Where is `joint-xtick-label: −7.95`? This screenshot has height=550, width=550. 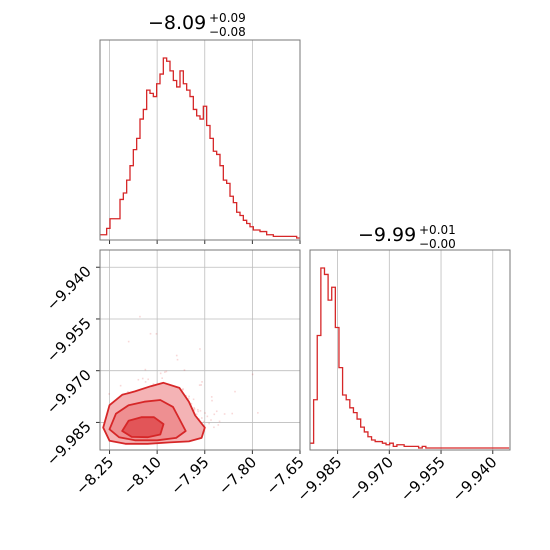
joint-xtick-label: −7.95 is located at coordinates (189, 475).